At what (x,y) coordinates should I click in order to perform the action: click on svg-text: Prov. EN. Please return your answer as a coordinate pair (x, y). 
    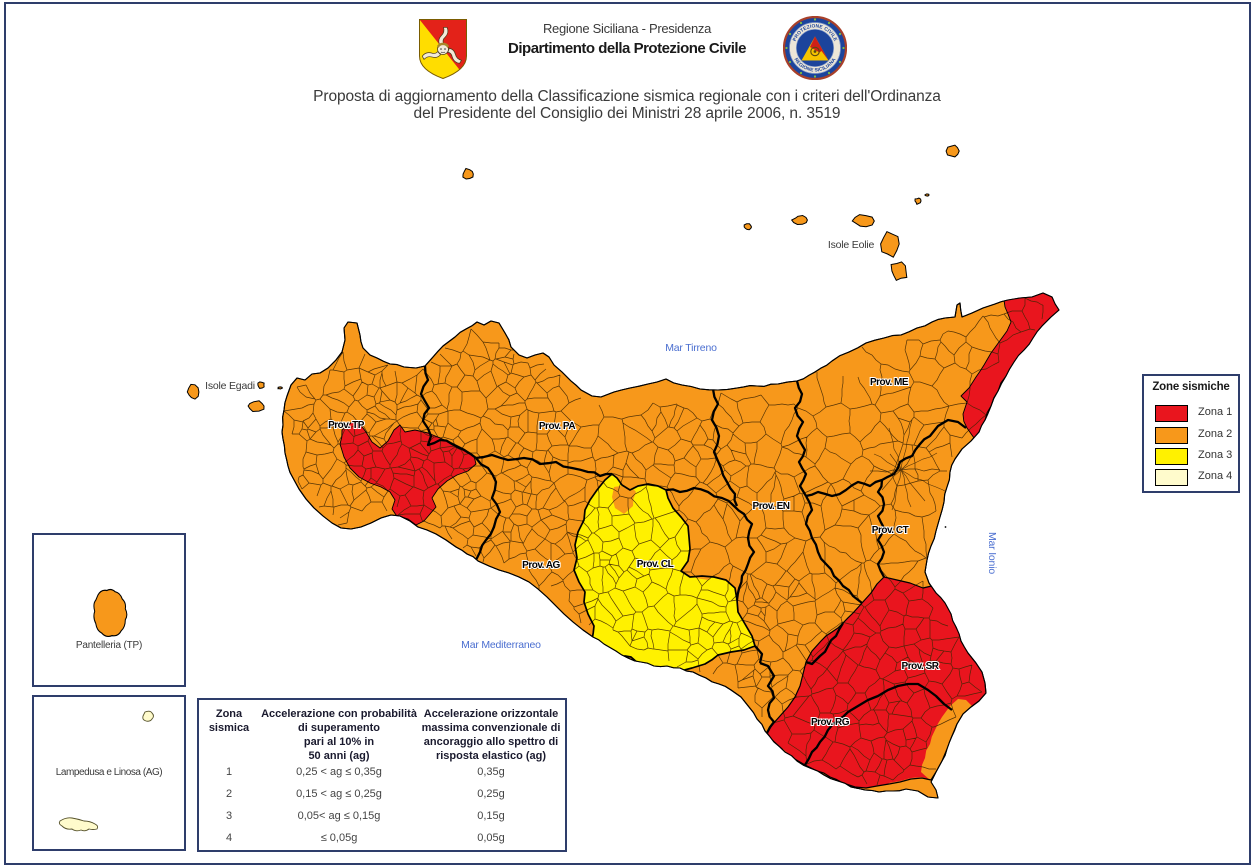
    Looking at the image, I should click on (771, 506).